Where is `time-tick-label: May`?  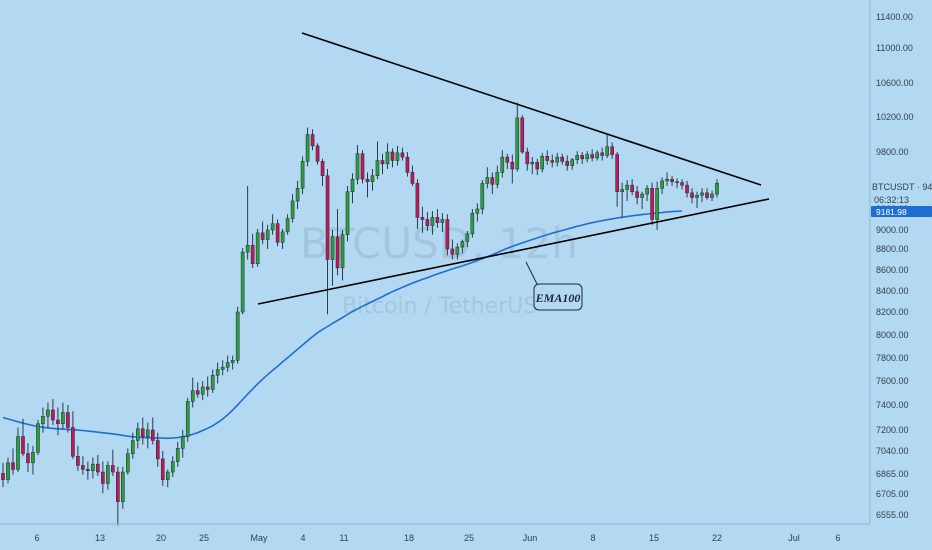 time-tick-label: May is located at coordinates (259, 538).